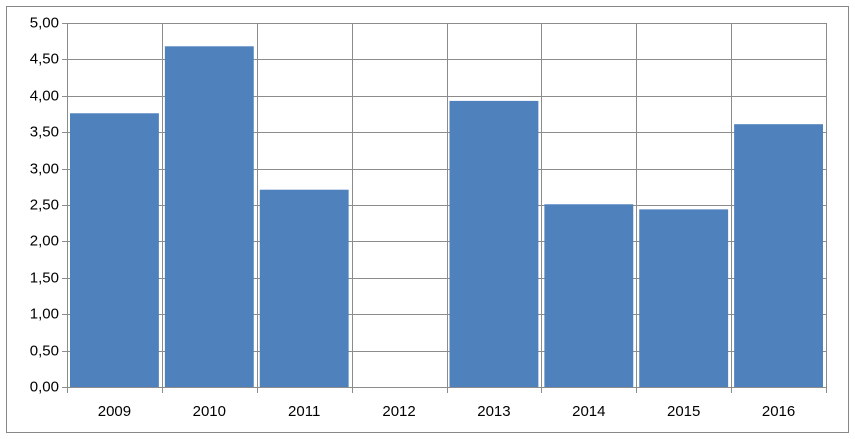  Describe the element at coordinates (209, 411) in the screenshot. I see `x-tick-label: 2010` at that location.